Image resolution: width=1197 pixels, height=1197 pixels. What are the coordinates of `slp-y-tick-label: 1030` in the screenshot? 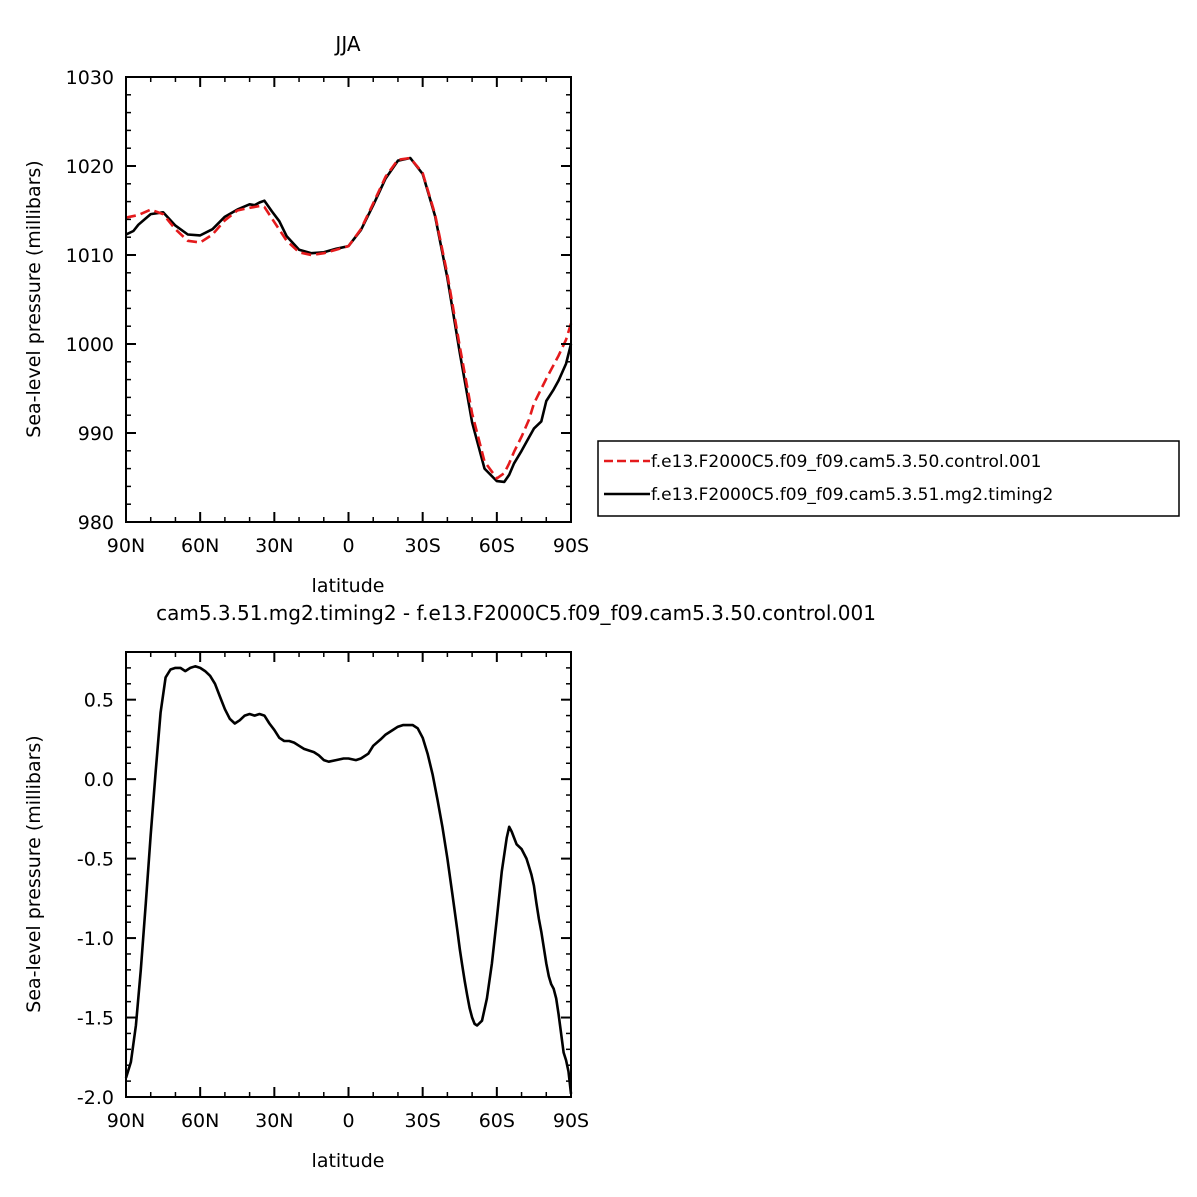 It's located at (90, 78).